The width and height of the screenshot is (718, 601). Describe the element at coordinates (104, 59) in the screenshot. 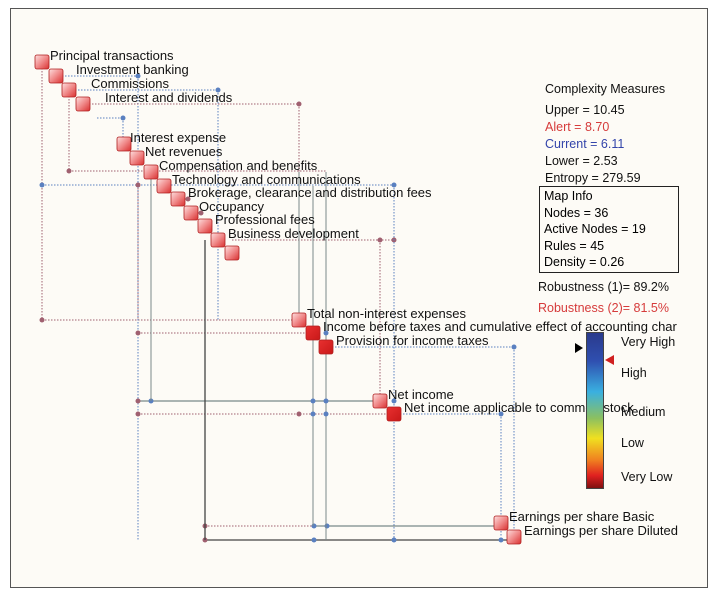

I see `map-node: Principal transactions` at that location.